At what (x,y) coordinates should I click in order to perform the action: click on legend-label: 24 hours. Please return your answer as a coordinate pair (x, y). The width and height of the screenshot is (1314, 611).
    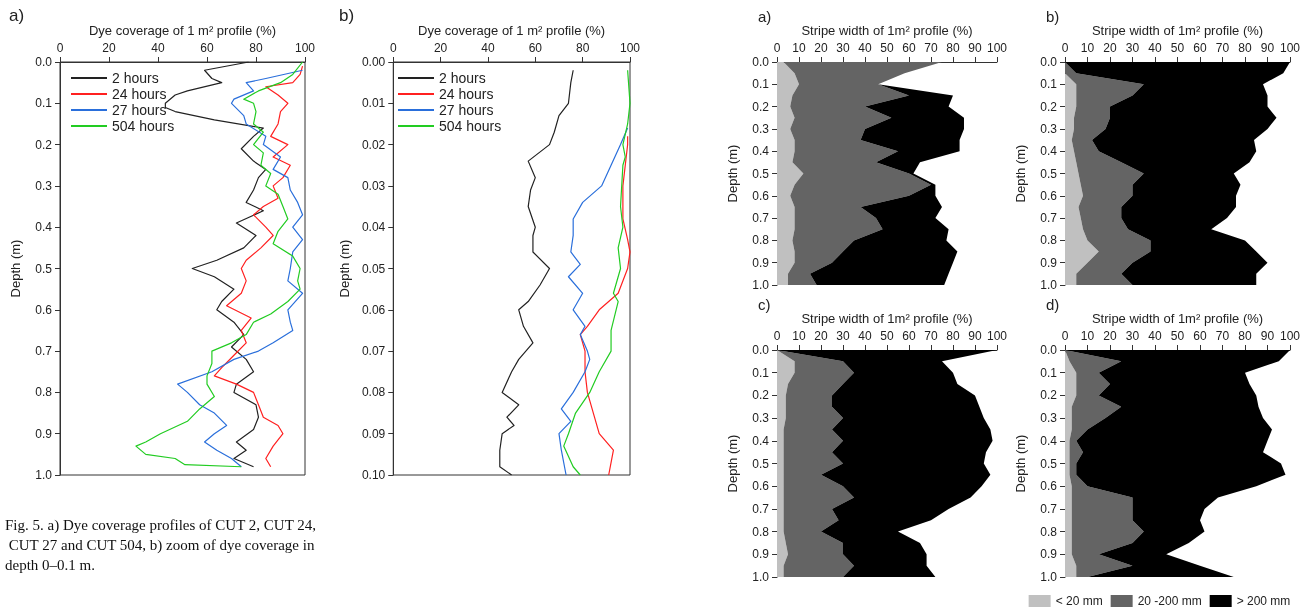
    Looking at the image, I should click on (466, 94).